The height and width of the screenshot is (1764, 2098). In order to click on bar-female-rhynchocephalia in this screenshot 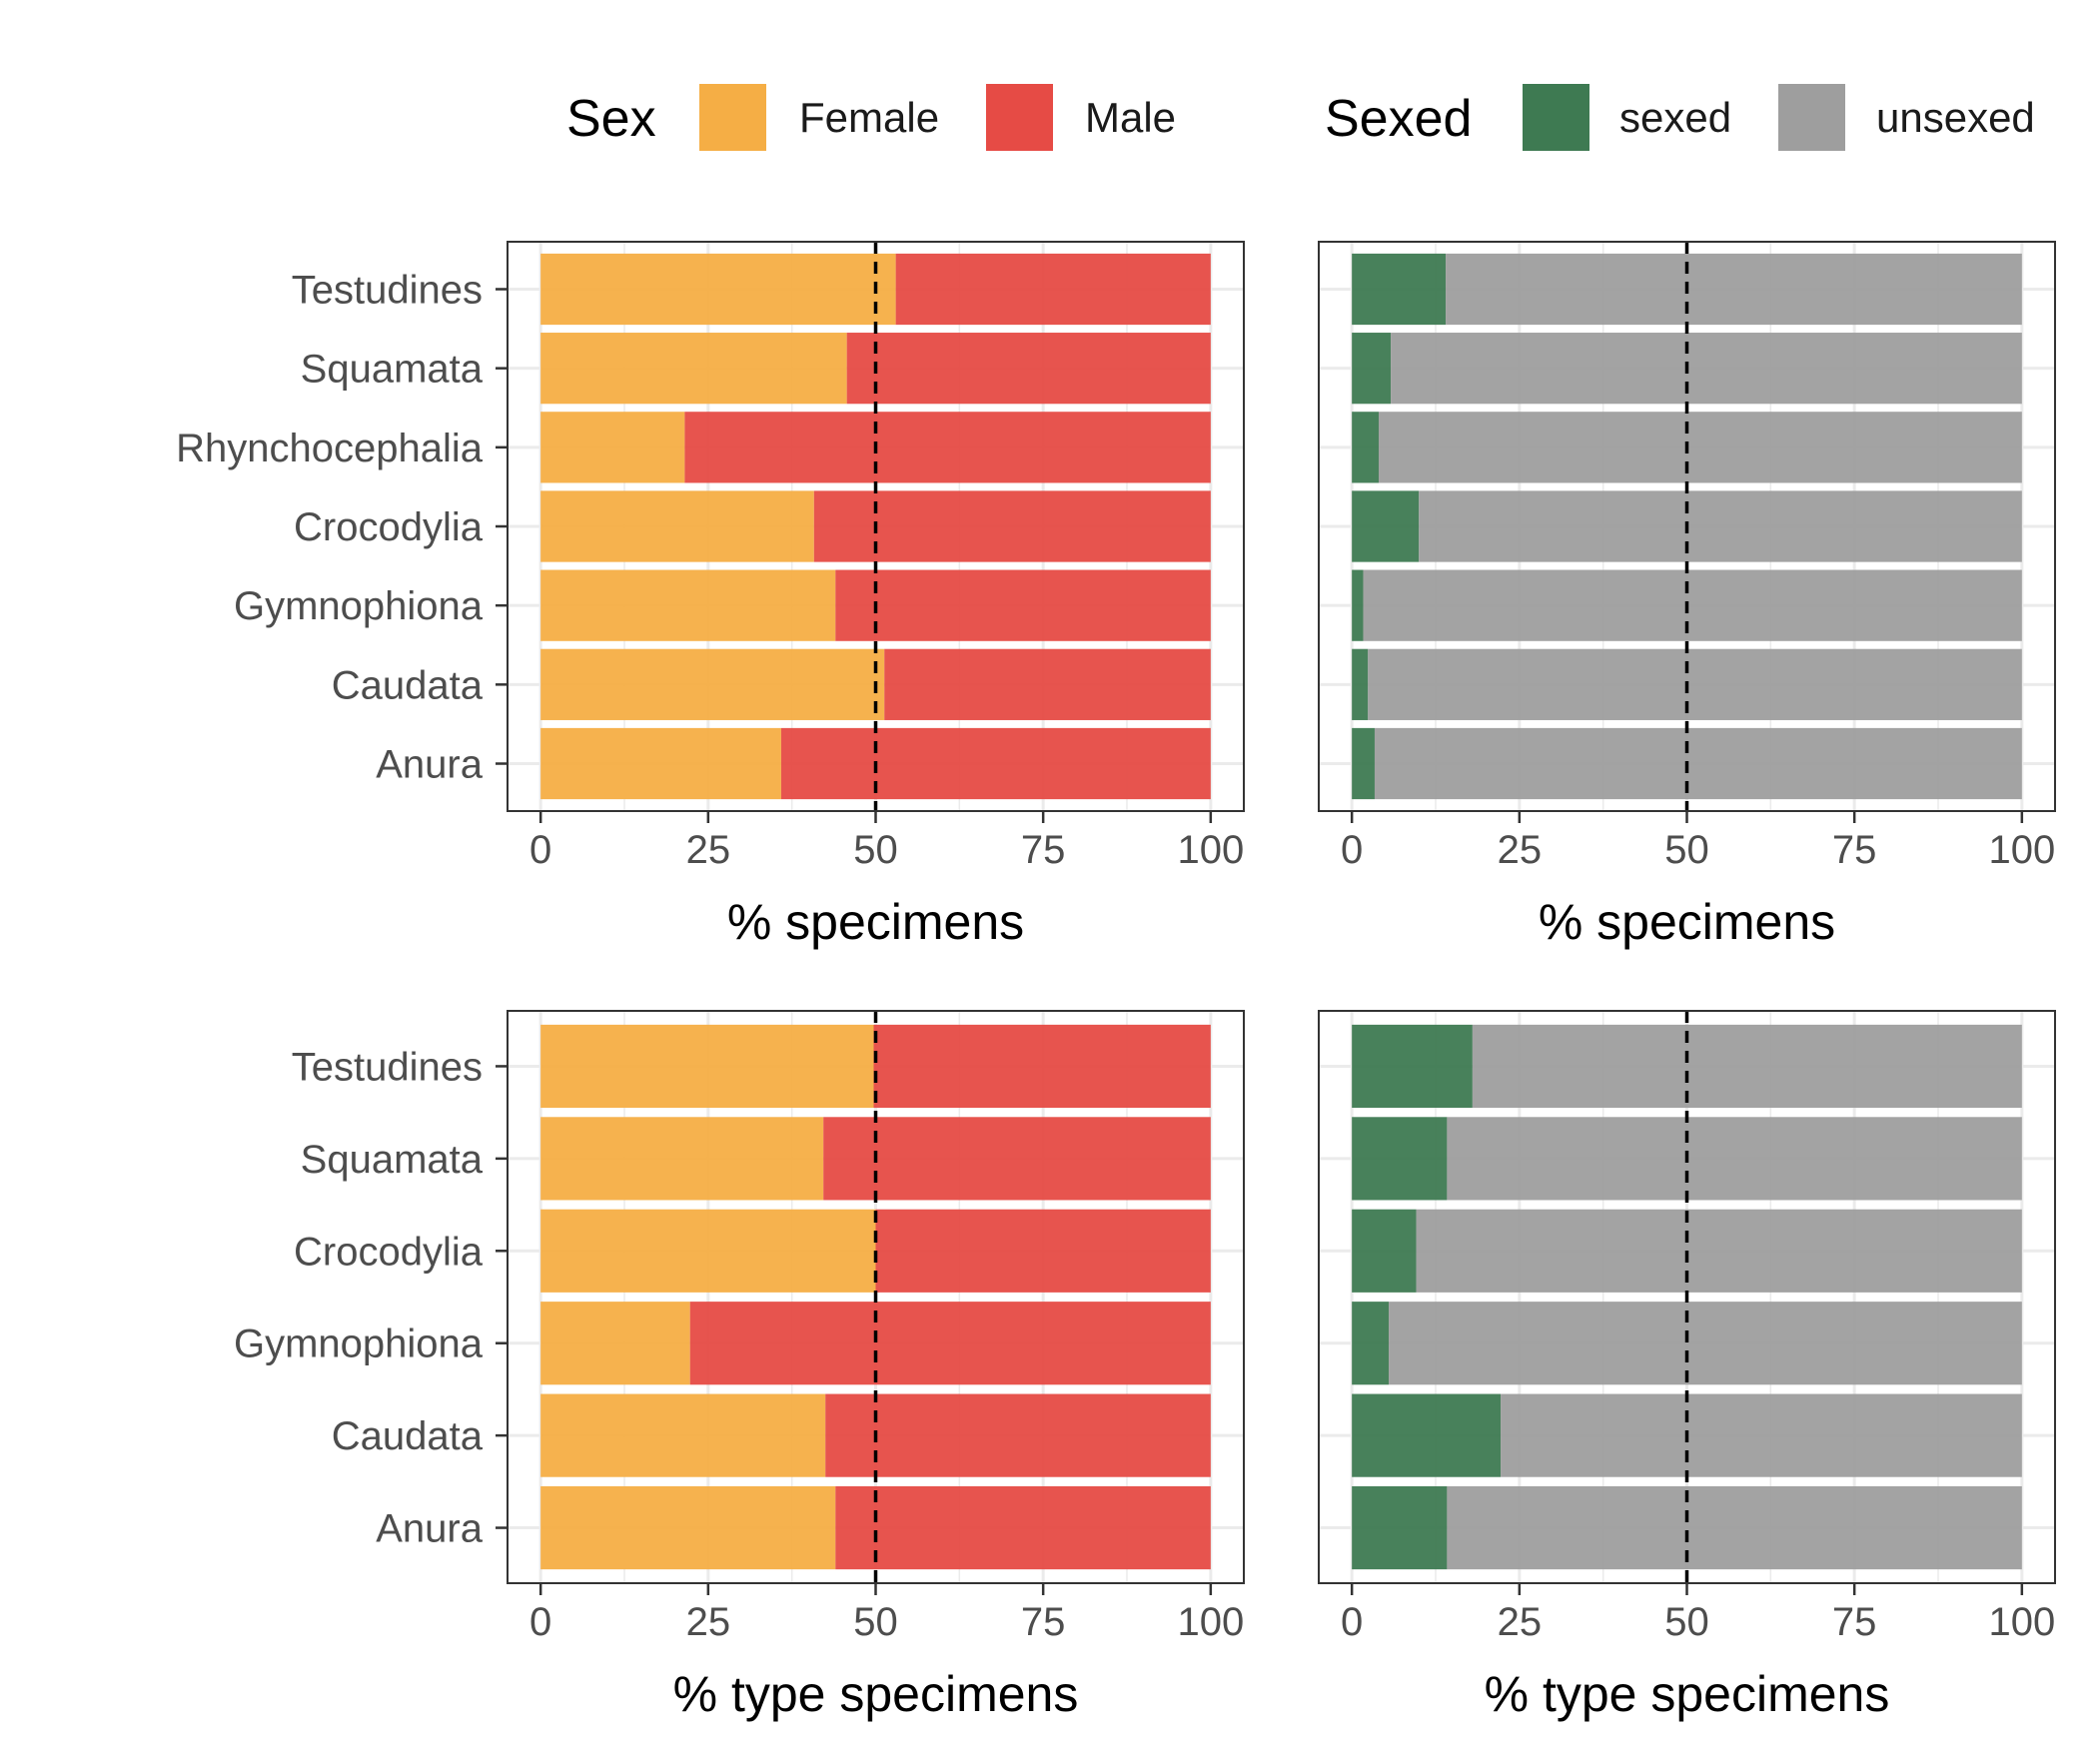, I will do `click(612, 447)`.